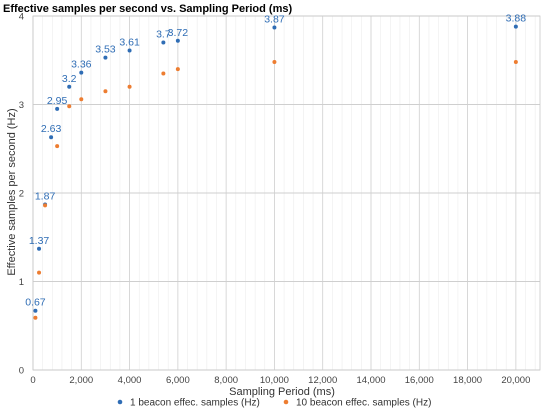  Describe the element at coordinates (226, 380) in the screenshot. I see `x-tick-label: 8,000` at that location.